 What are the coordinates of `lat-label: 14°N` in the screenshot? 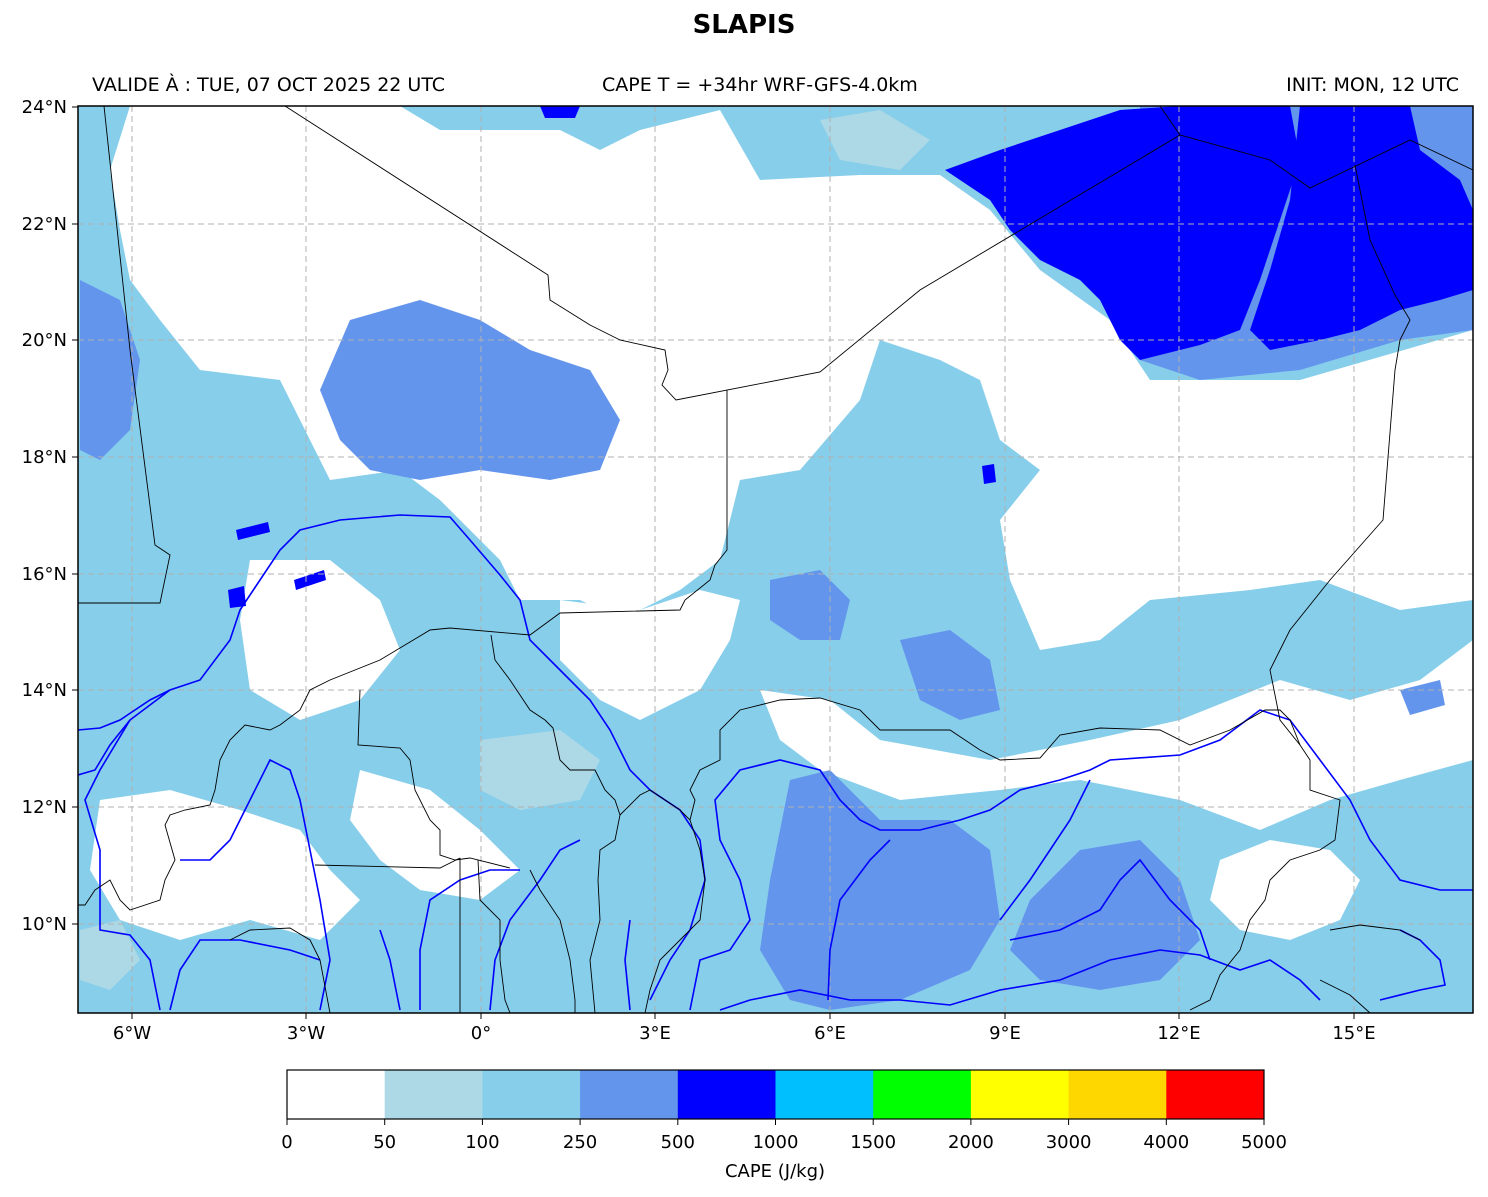 It's located at (44, 690).